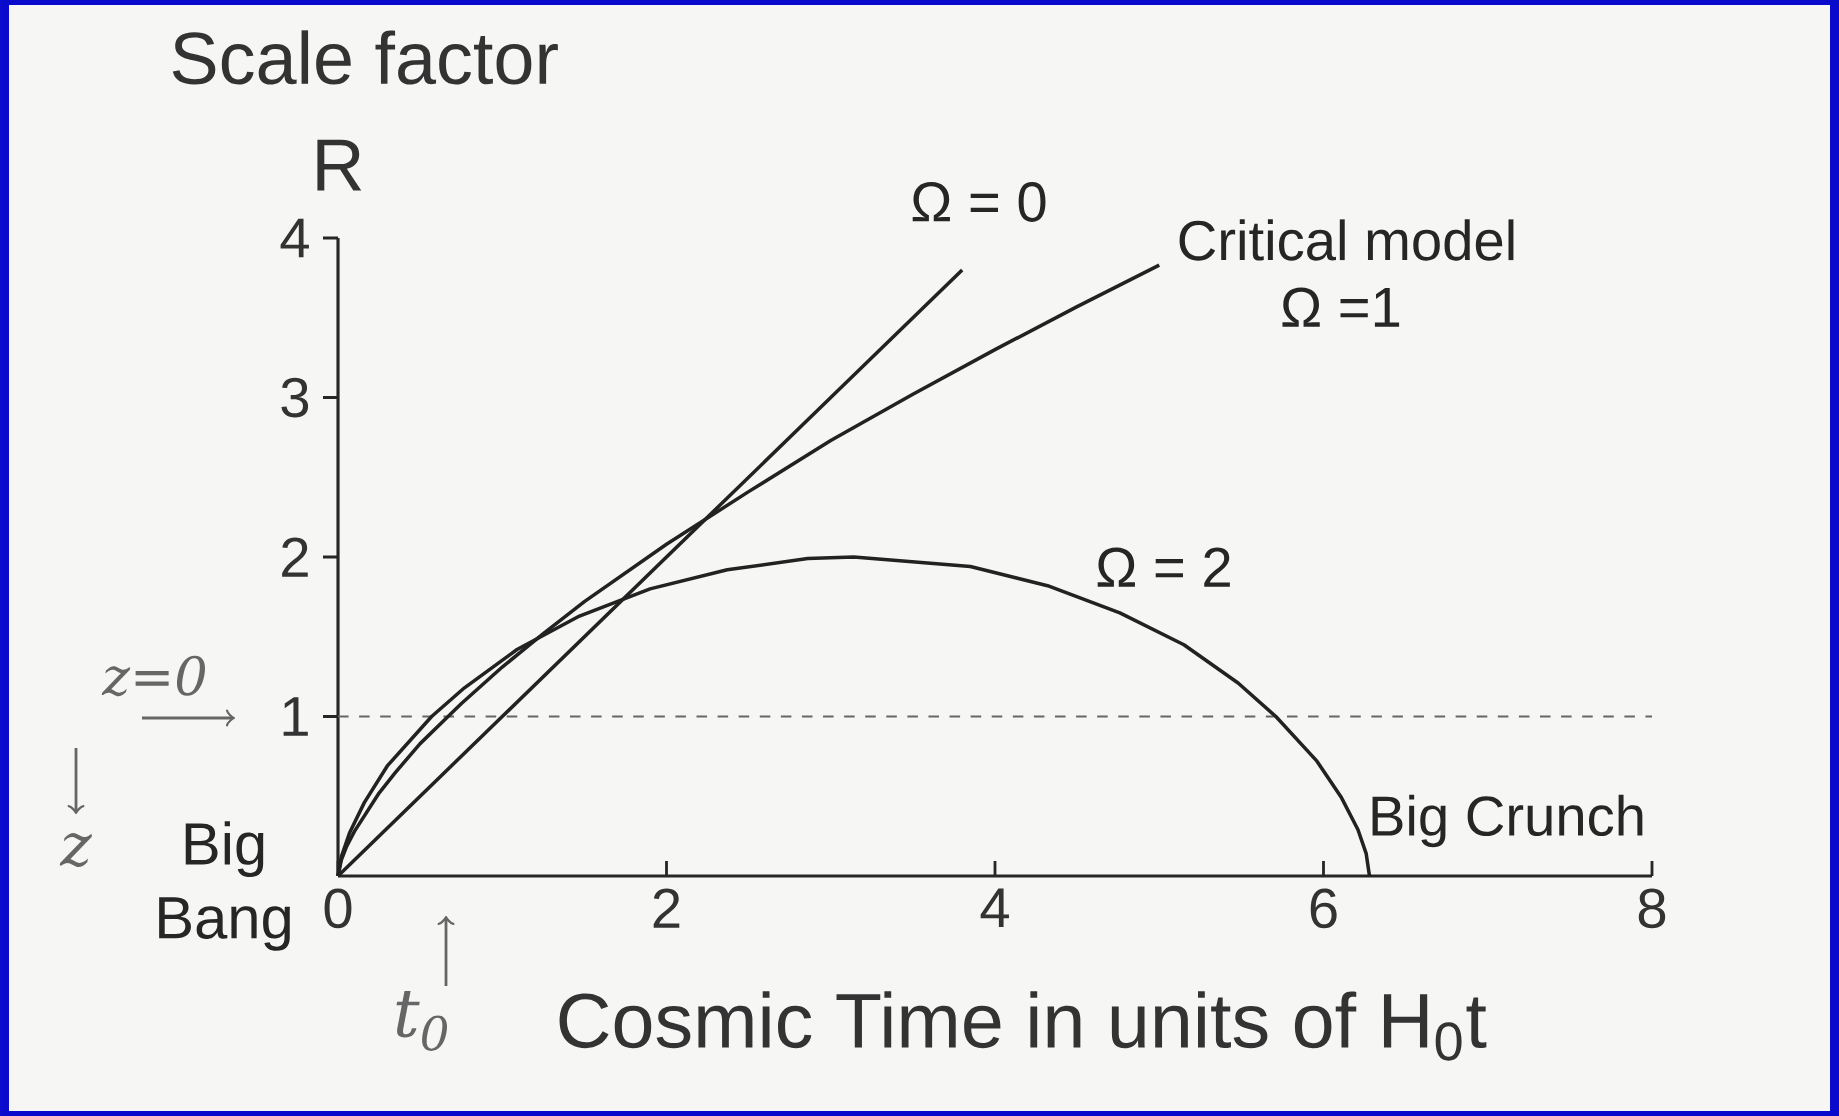 Image resolution: width=1839 pixels, height=1116 pixels. What do you see at coordinates (365, 57) in the screenshot?
I see `chart-title: Scale factor` at bounding box center [365, 57].